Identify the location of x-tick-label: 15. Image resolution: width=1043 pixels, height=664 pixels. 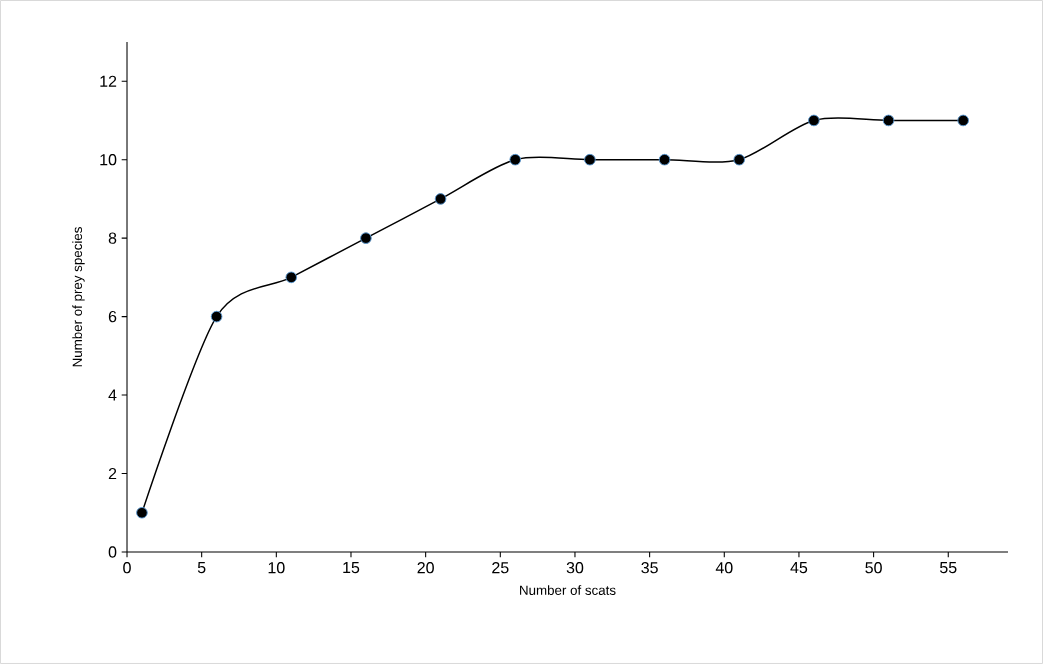
(351, 568).